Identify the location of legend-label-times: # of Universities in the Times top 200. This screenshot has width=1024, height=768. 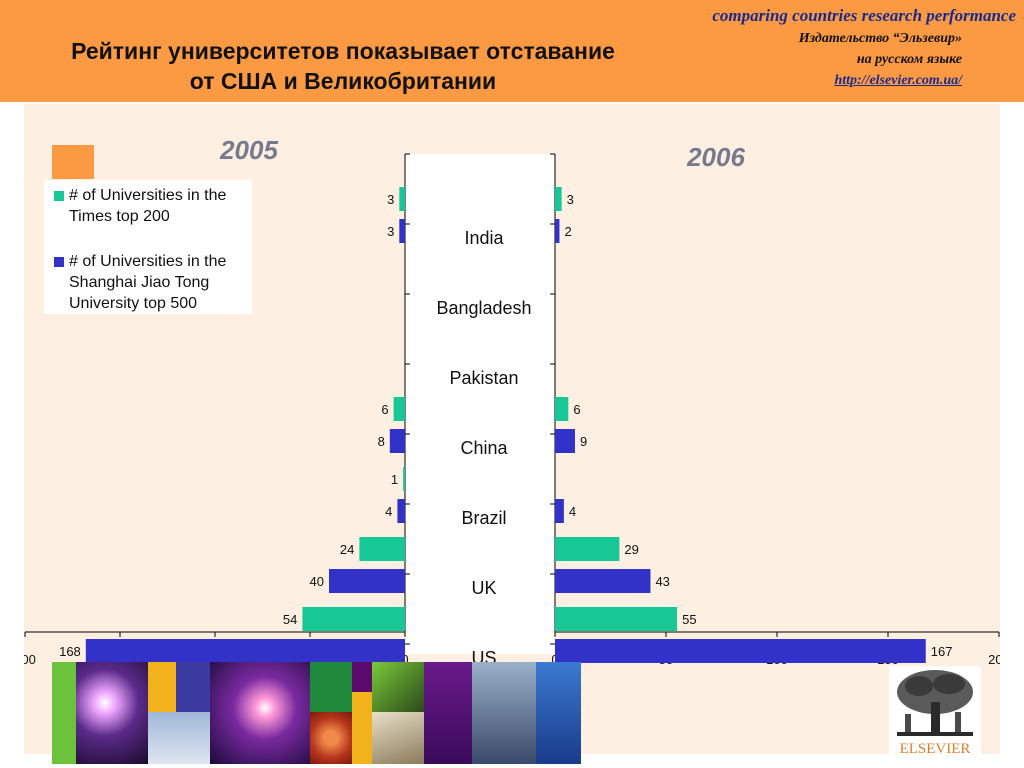
(148, 206).